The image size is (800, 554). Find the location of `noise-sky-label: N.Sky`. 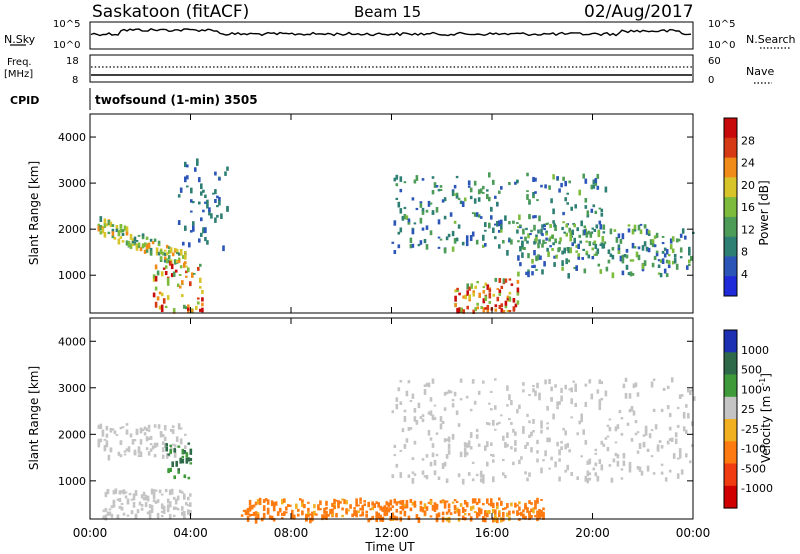

noise-sky-label: N.Sky is located at coordinates (20, 39).